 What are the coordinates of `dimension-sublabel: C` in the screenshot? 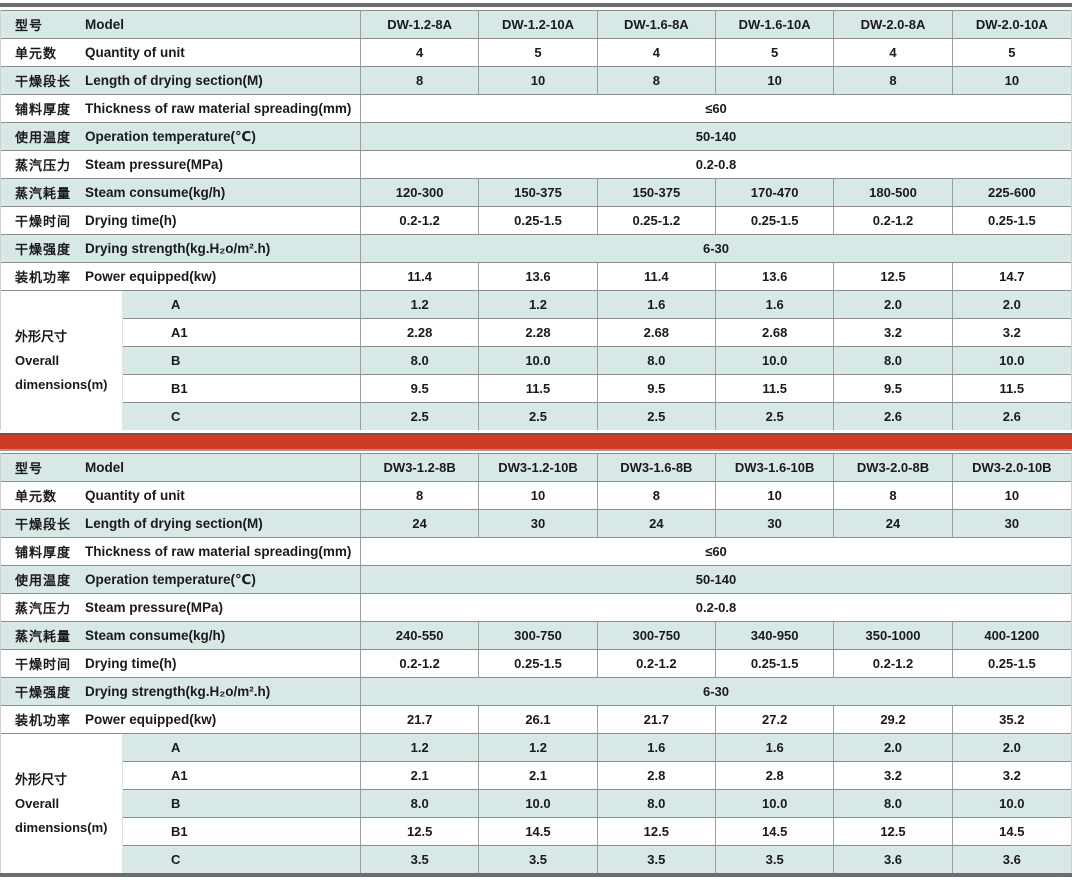 It's located at (242, 859).